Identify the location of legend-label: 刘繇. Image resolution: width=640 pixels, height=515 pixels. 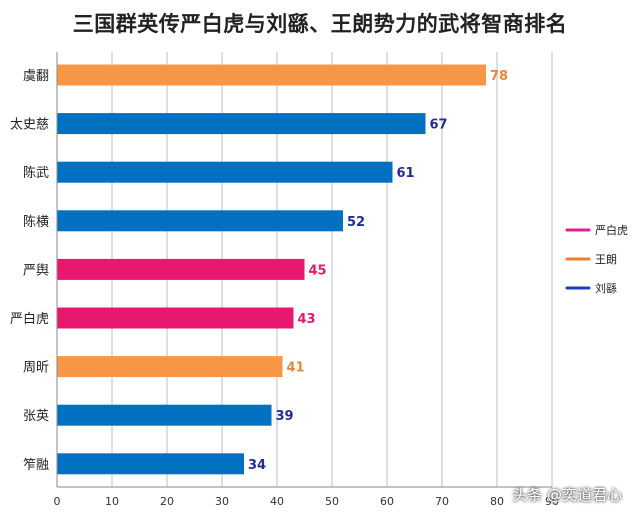
(606, 288).